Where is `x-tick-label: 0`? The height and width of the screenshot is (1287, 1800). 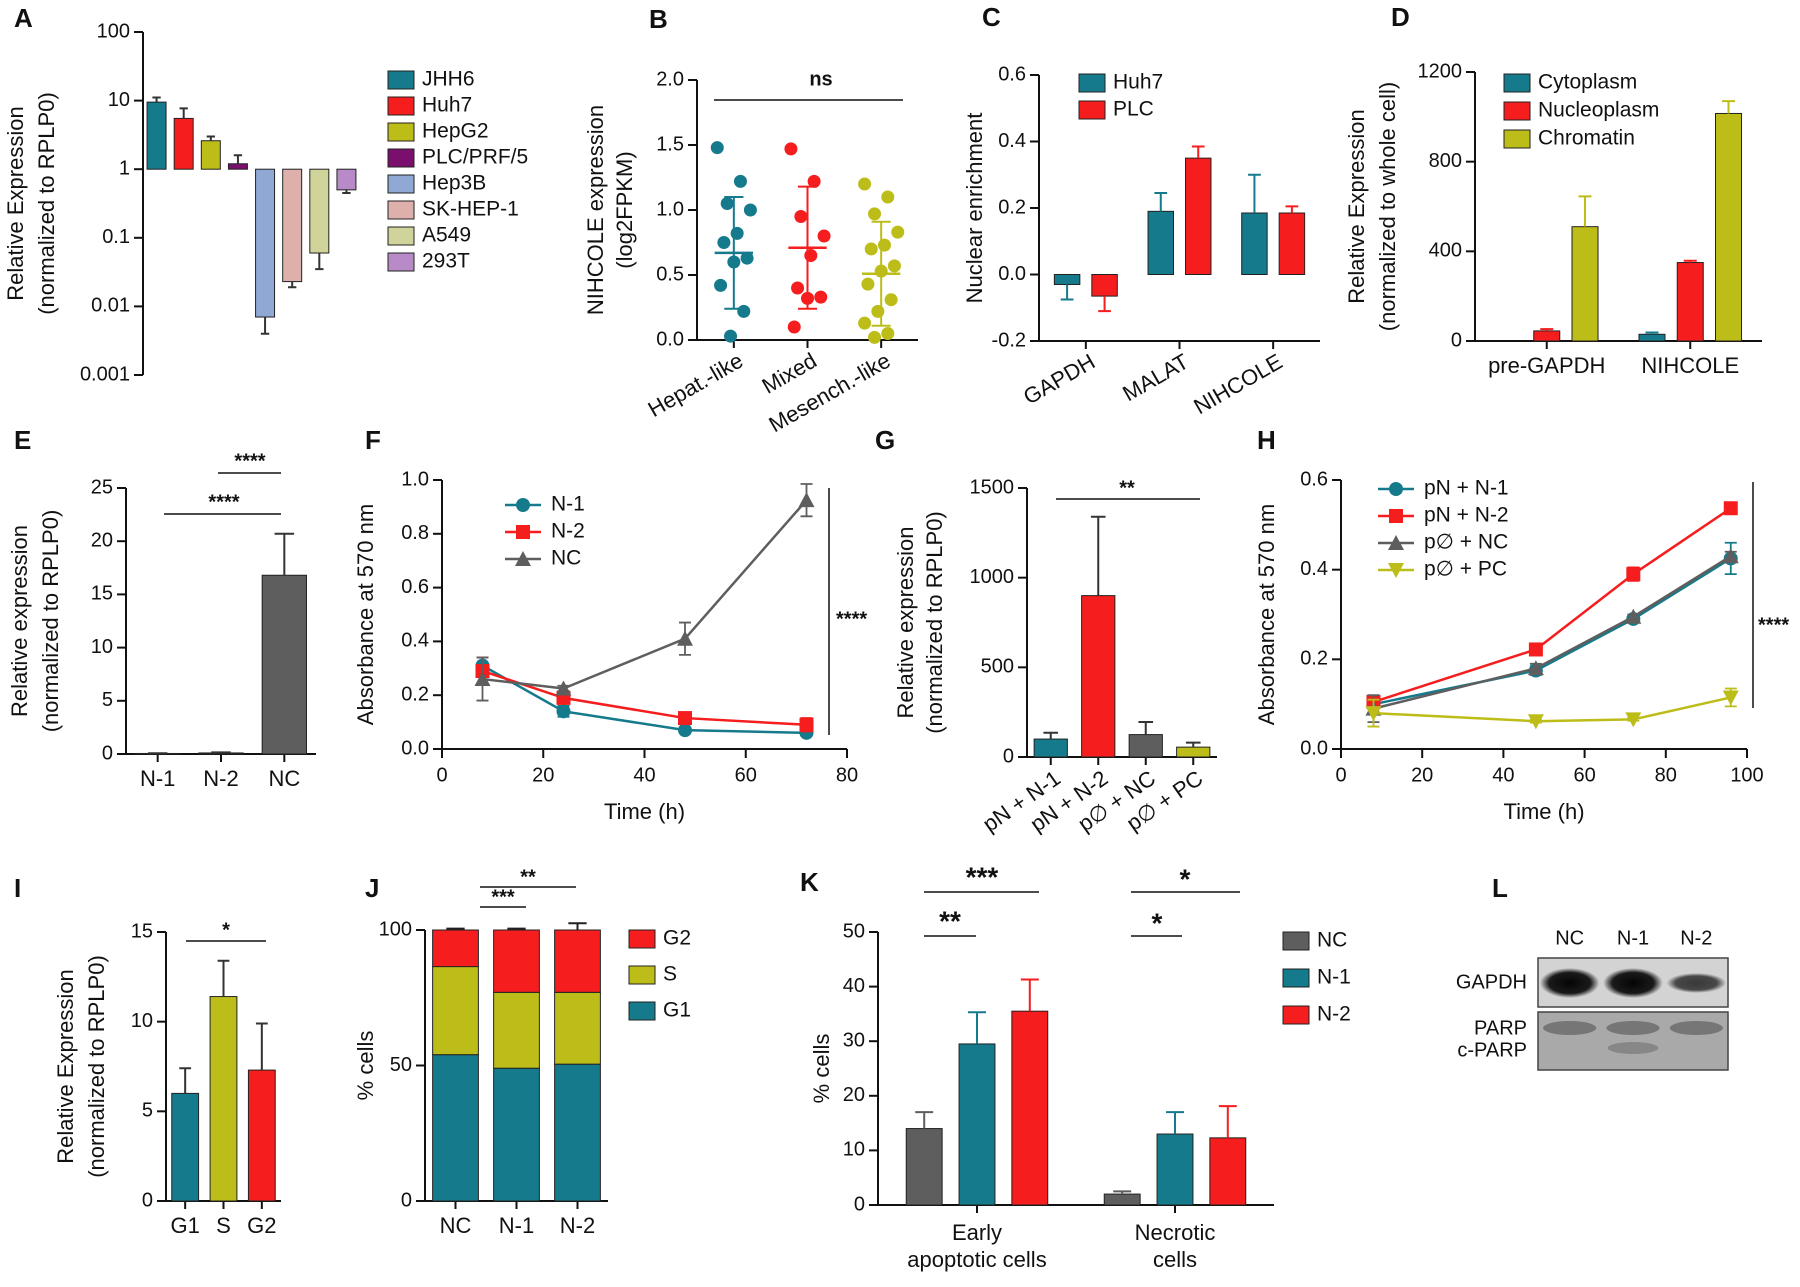
x-tick-label: 0 is located at coordinates (441, 775).